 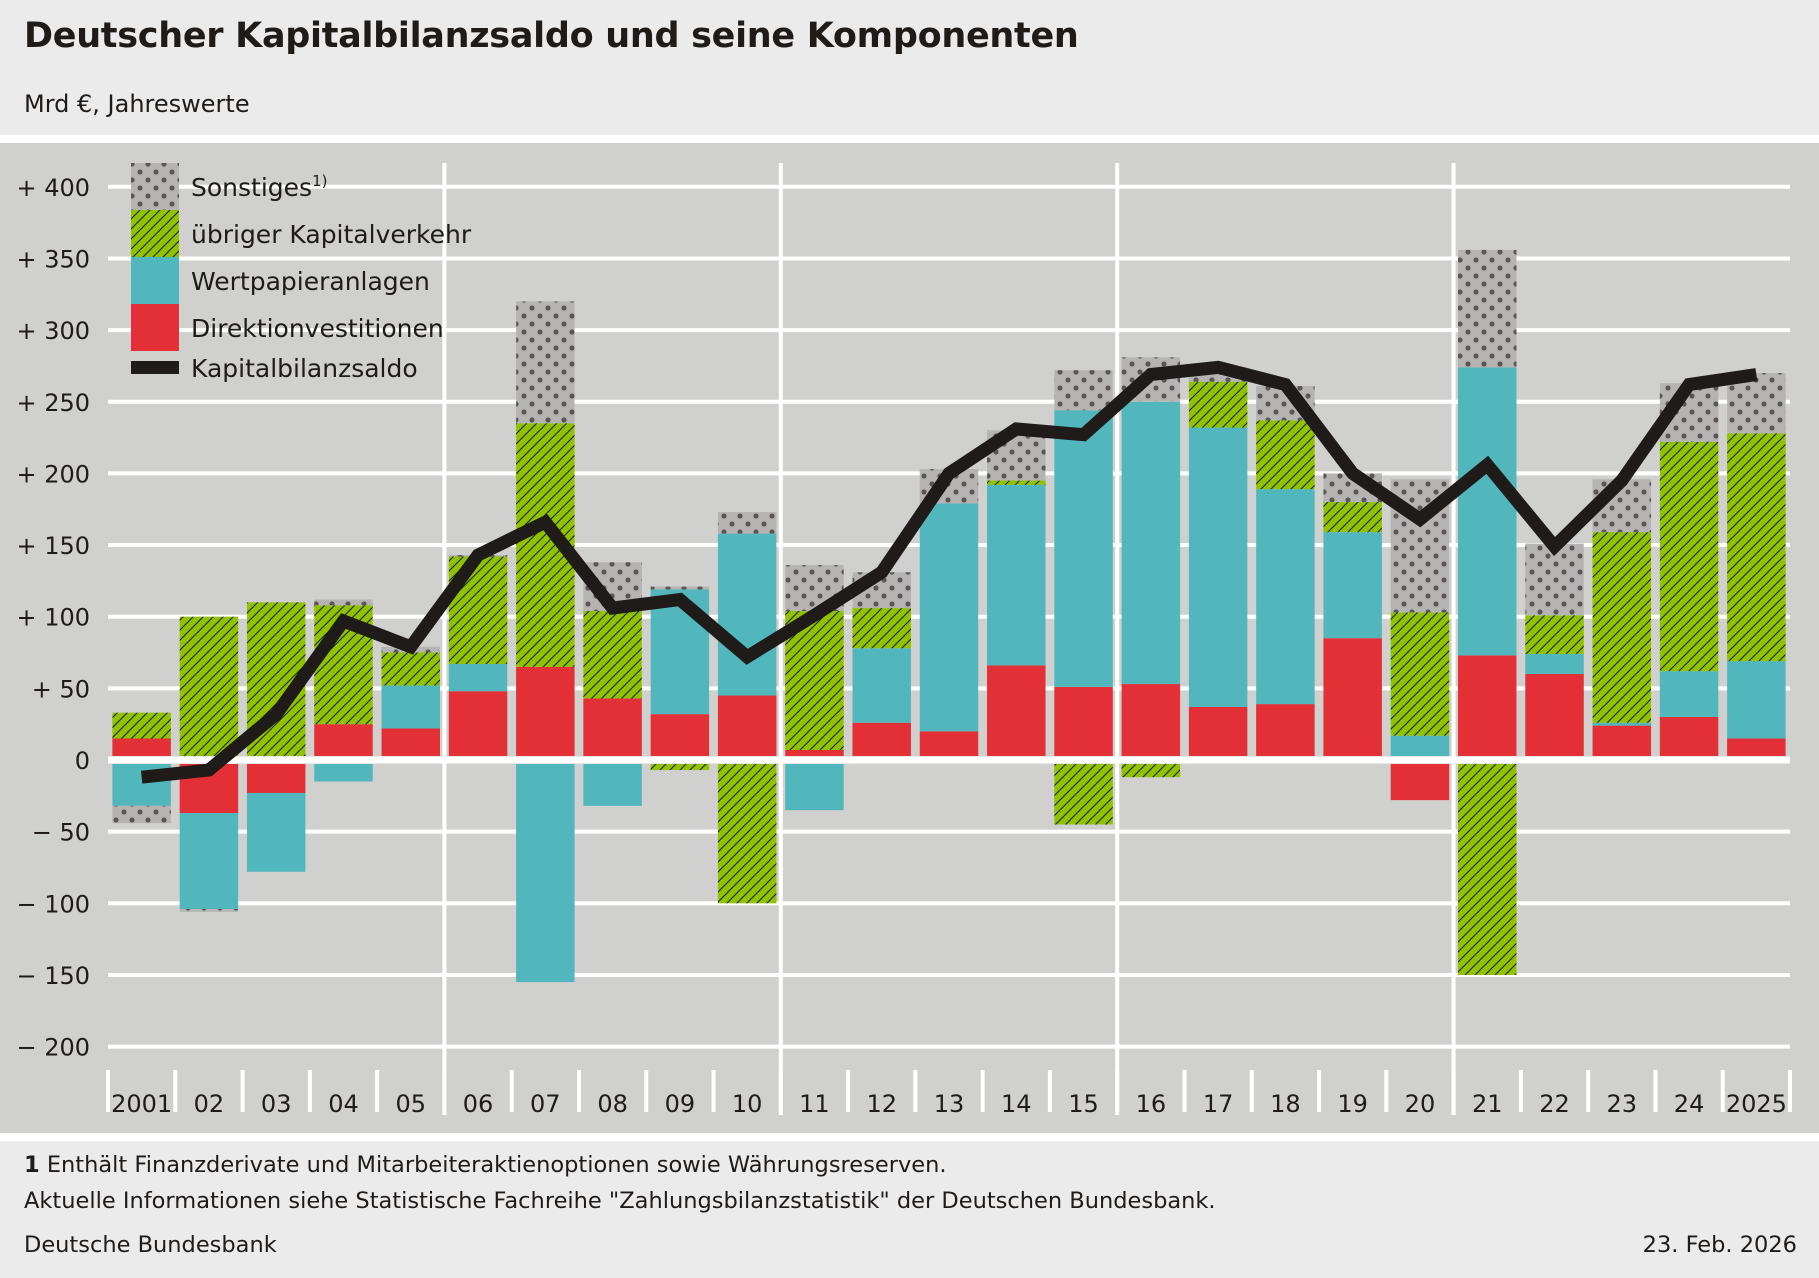 What do you see at coordinates (881, 628) in the screenshot?
I see `bar--briger-kapitalverkehr-12` at bounding box center [881, 628].